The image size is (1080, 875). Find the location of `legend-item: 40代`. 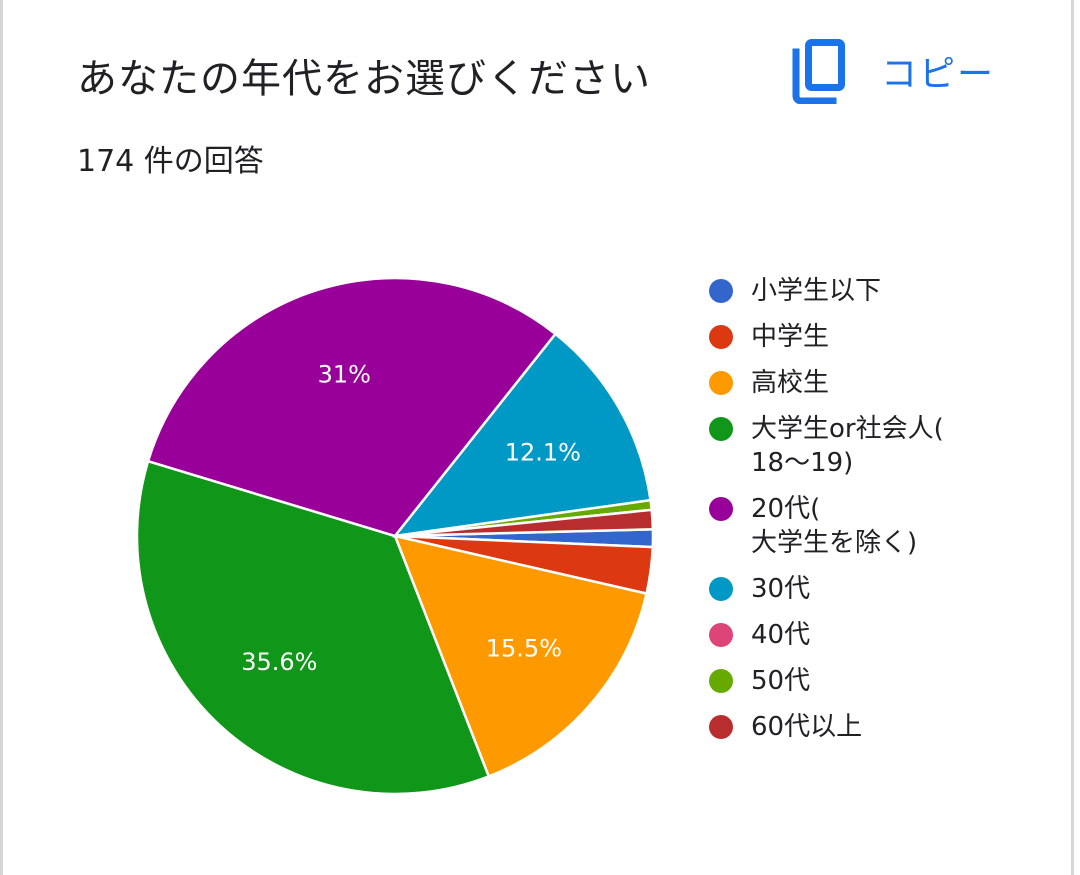

legend-item: 40代 is located at coordinates (889, 635).